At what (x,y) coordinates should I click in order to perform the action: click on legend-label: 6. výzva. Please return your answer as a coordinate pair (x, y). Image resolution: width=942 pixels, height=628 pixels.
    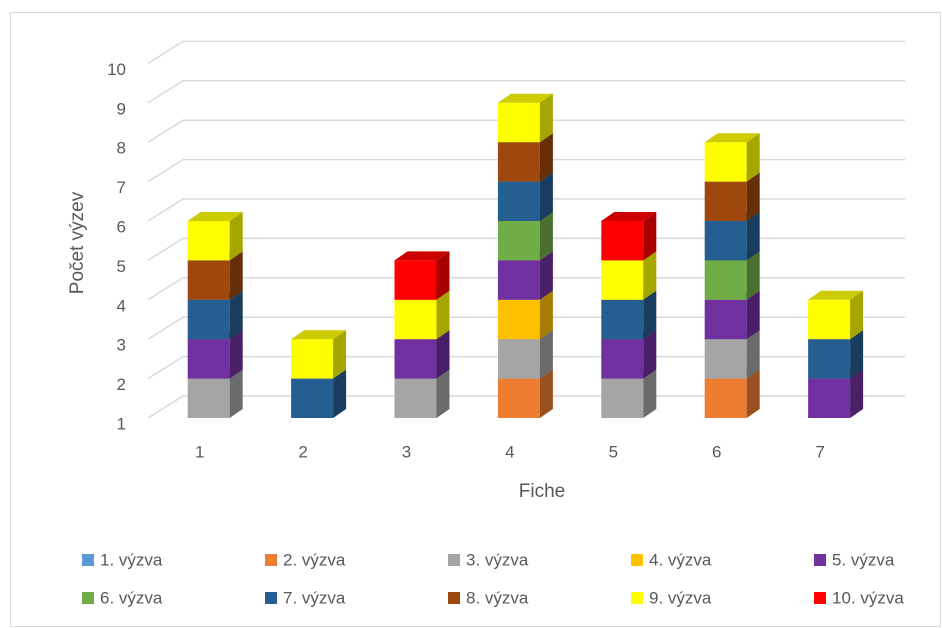
    Looking at the image, I should click on (131, 597).